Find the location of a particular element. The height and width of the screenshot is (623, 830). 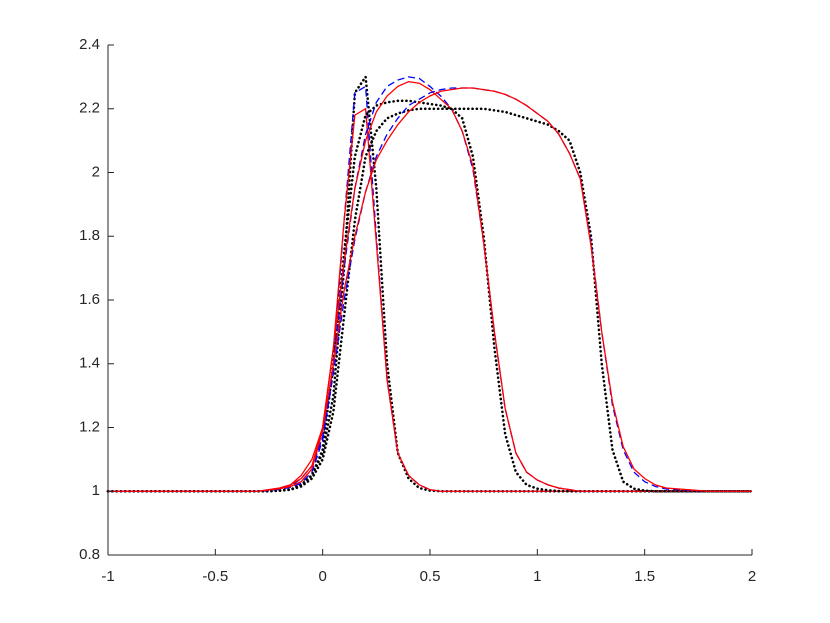

y-tick-label: 1.4 is located at coordinates (89, 363).